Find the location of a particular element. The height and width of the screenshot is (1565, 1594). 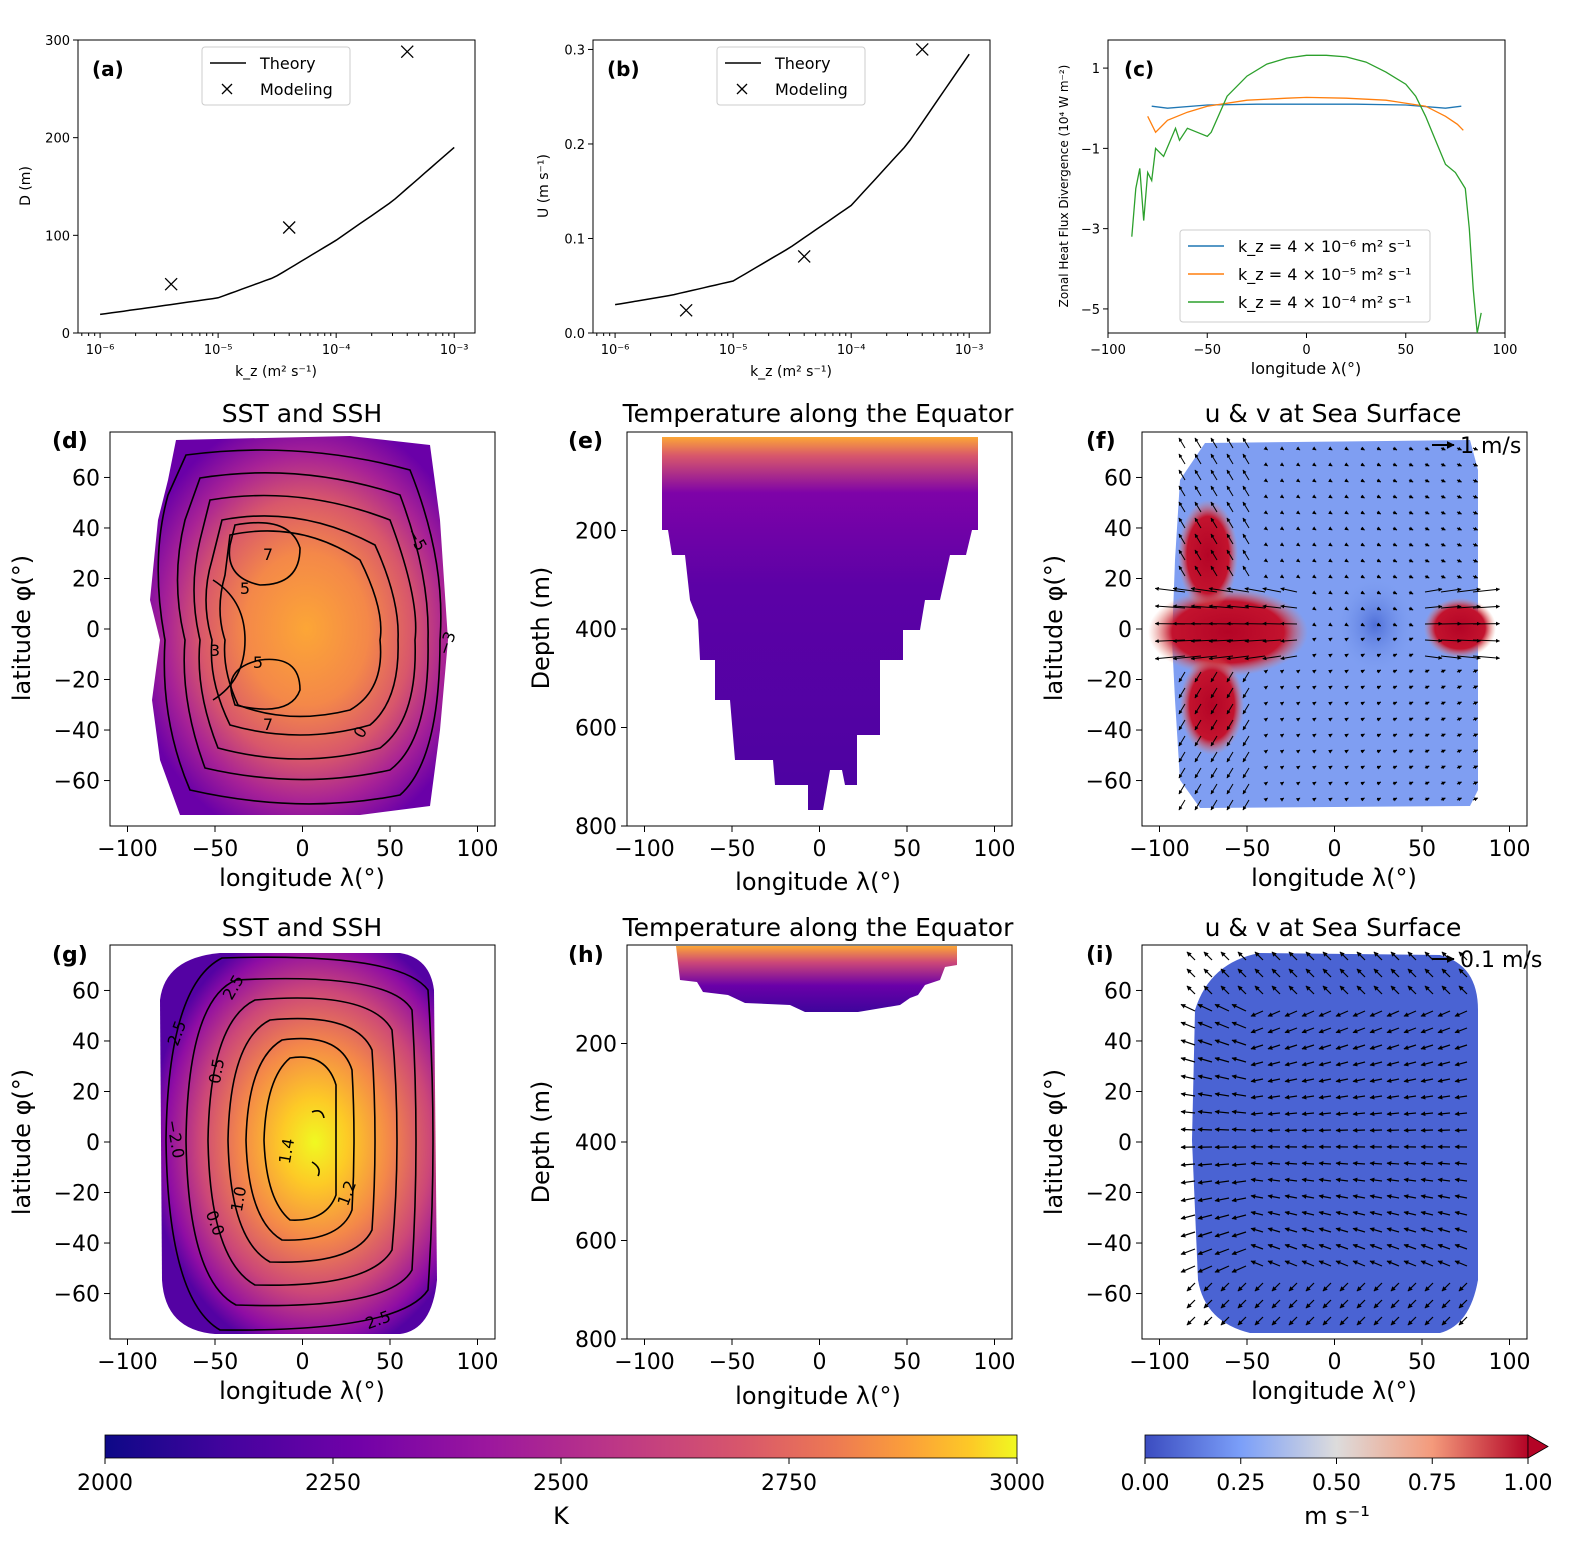

panel-label-f: (f) is located at coordinates (1101, 441).